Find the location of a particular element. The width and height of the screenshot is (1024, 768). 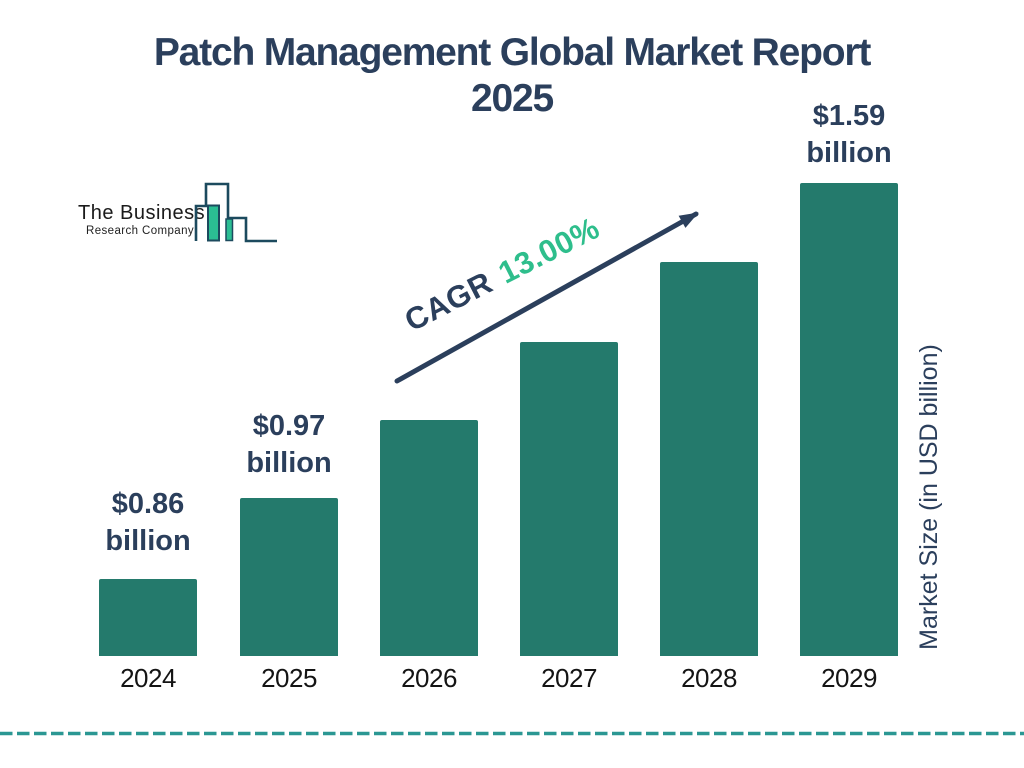

value-label-2024-unit: billion is located at coordinates (148, 541).